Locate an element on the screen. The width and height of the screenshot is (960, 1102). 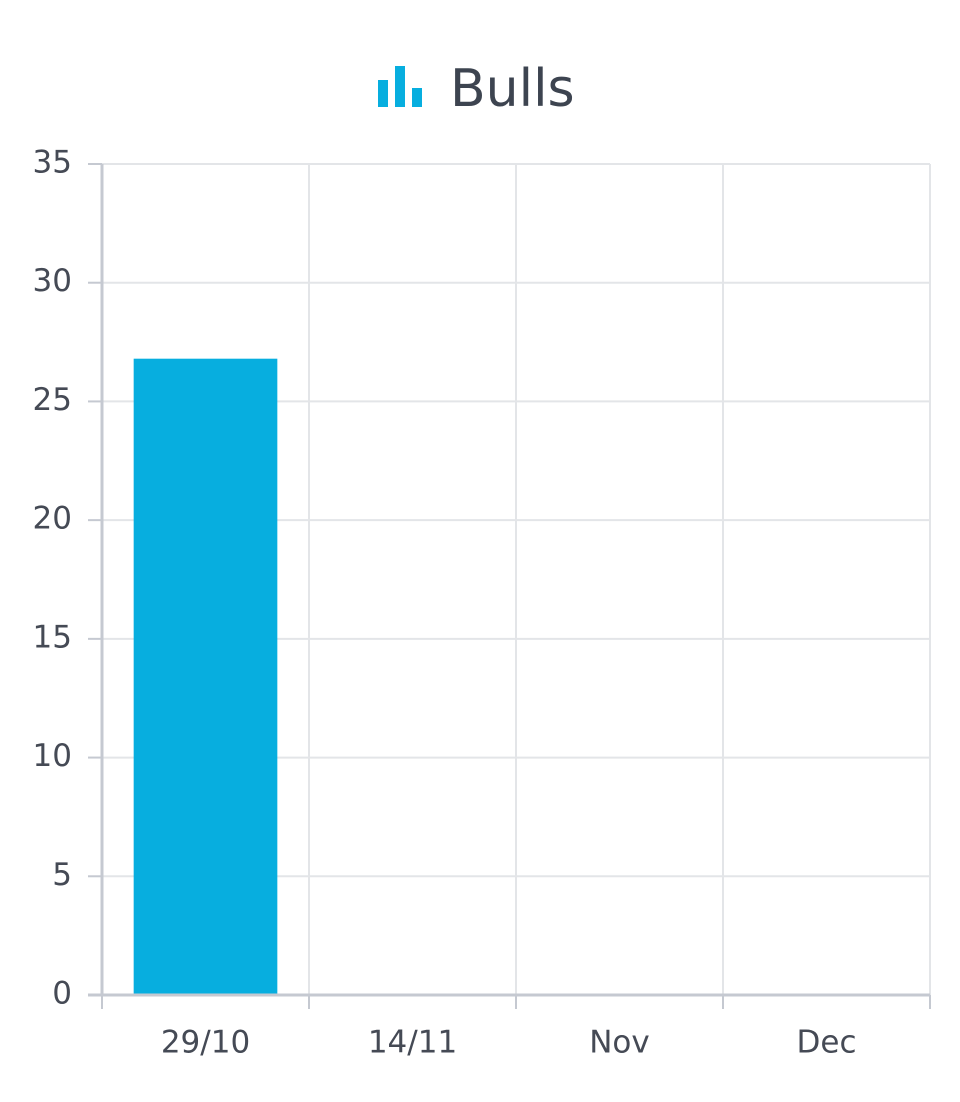
y-tick-label: 5 is located at coordinates (62, 875).